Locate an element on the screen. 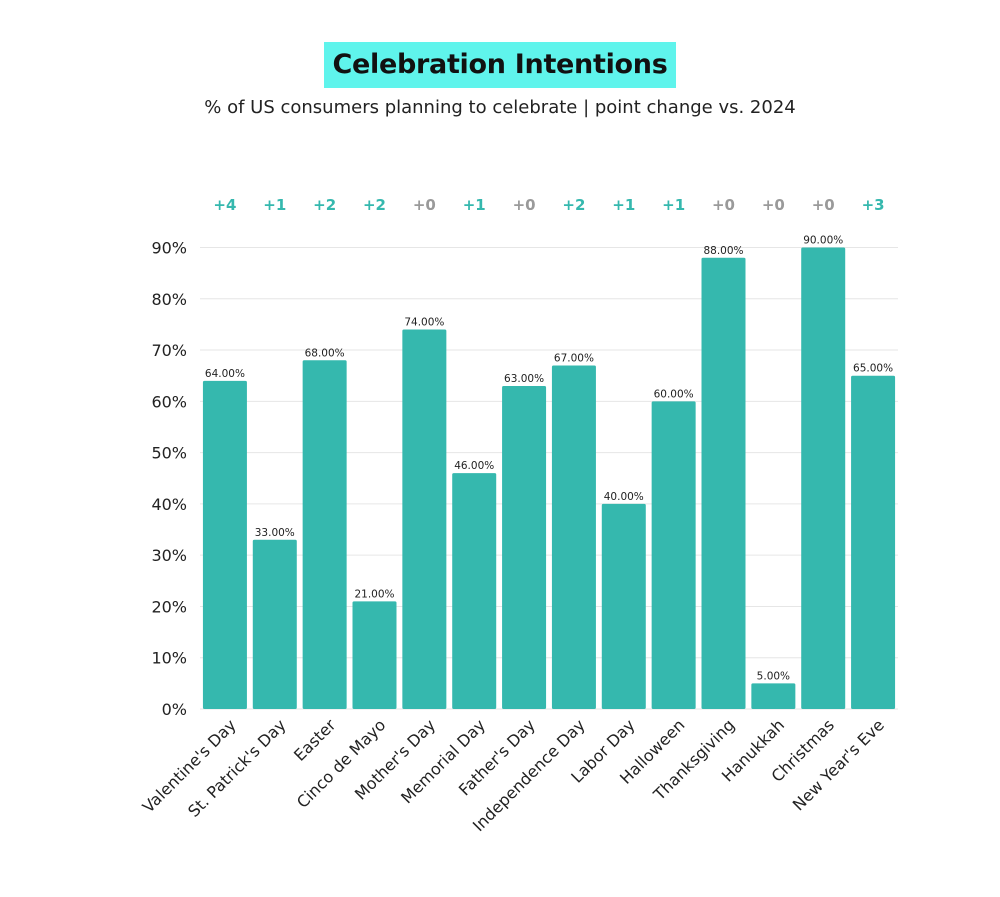 The height and width of the screenshot is (897, 1000). chart-title-wrap: Celebration Intentions is located at coordinates (500, 65).